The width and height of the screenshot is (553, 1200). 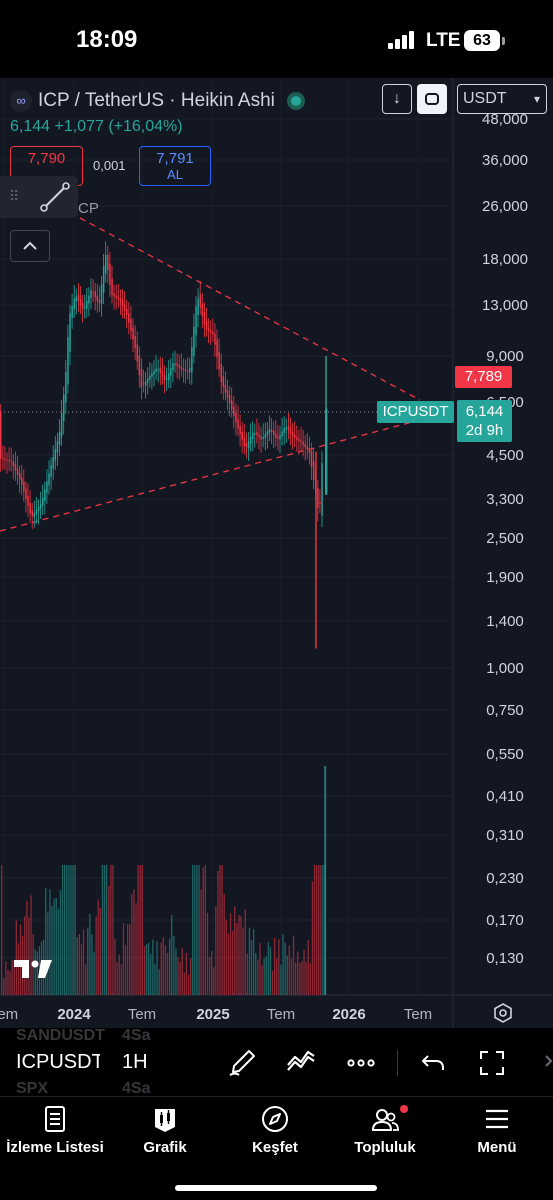 I want to click on market-open-icon, so click(x=295, y=101).